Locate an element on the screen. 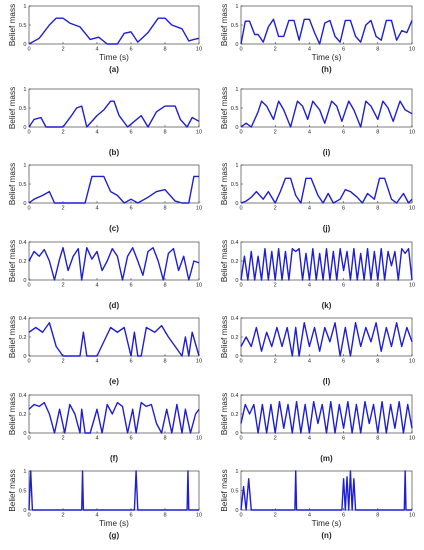  panel-caption: (i) is located at coordinates (327, 152).